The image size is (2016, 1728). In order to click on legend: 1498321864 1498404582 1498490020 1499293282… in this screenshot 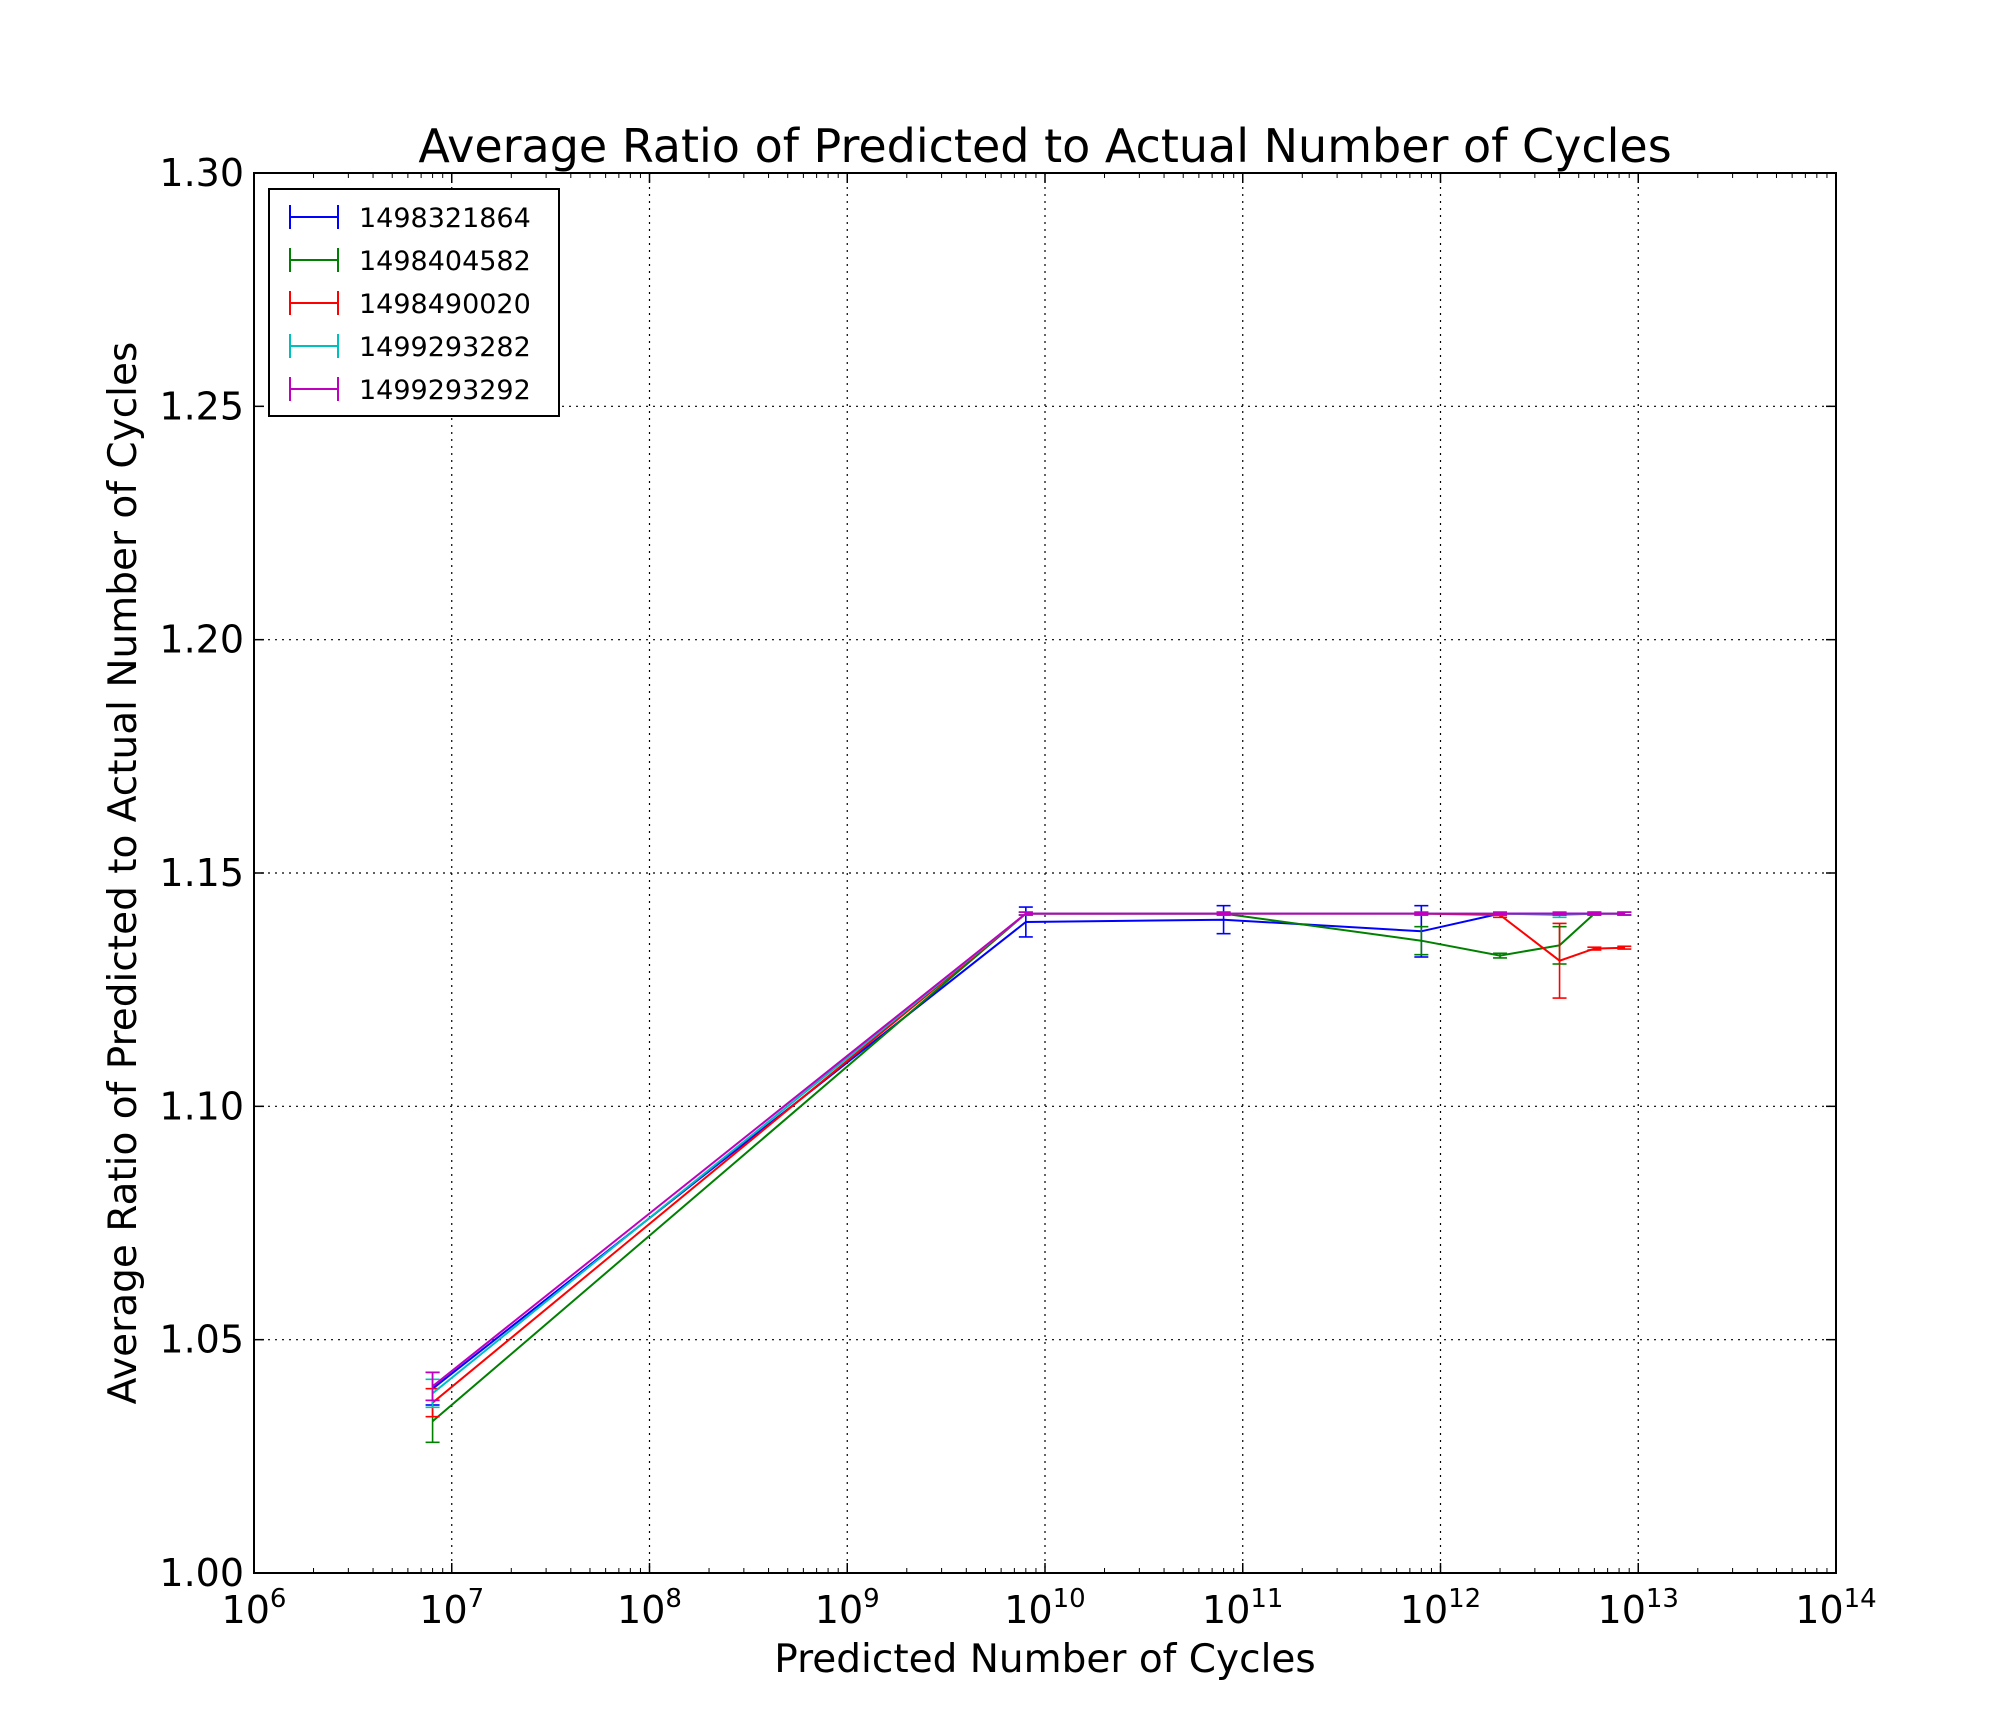, I will do `click(414, 302)`.